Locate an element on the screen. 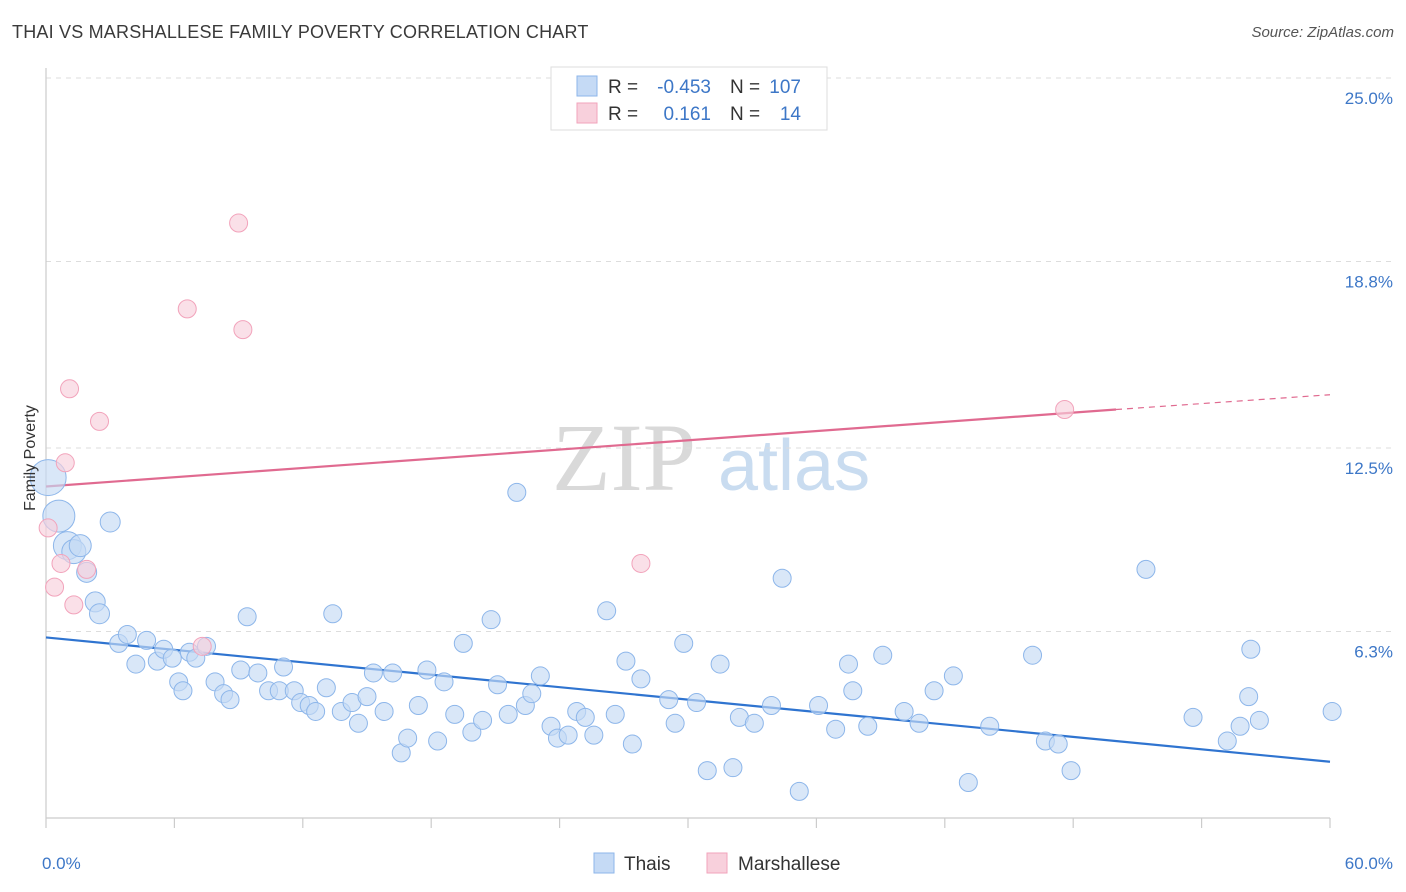  marshallese-trend-line-extension is located at coordinates (1223, 402).